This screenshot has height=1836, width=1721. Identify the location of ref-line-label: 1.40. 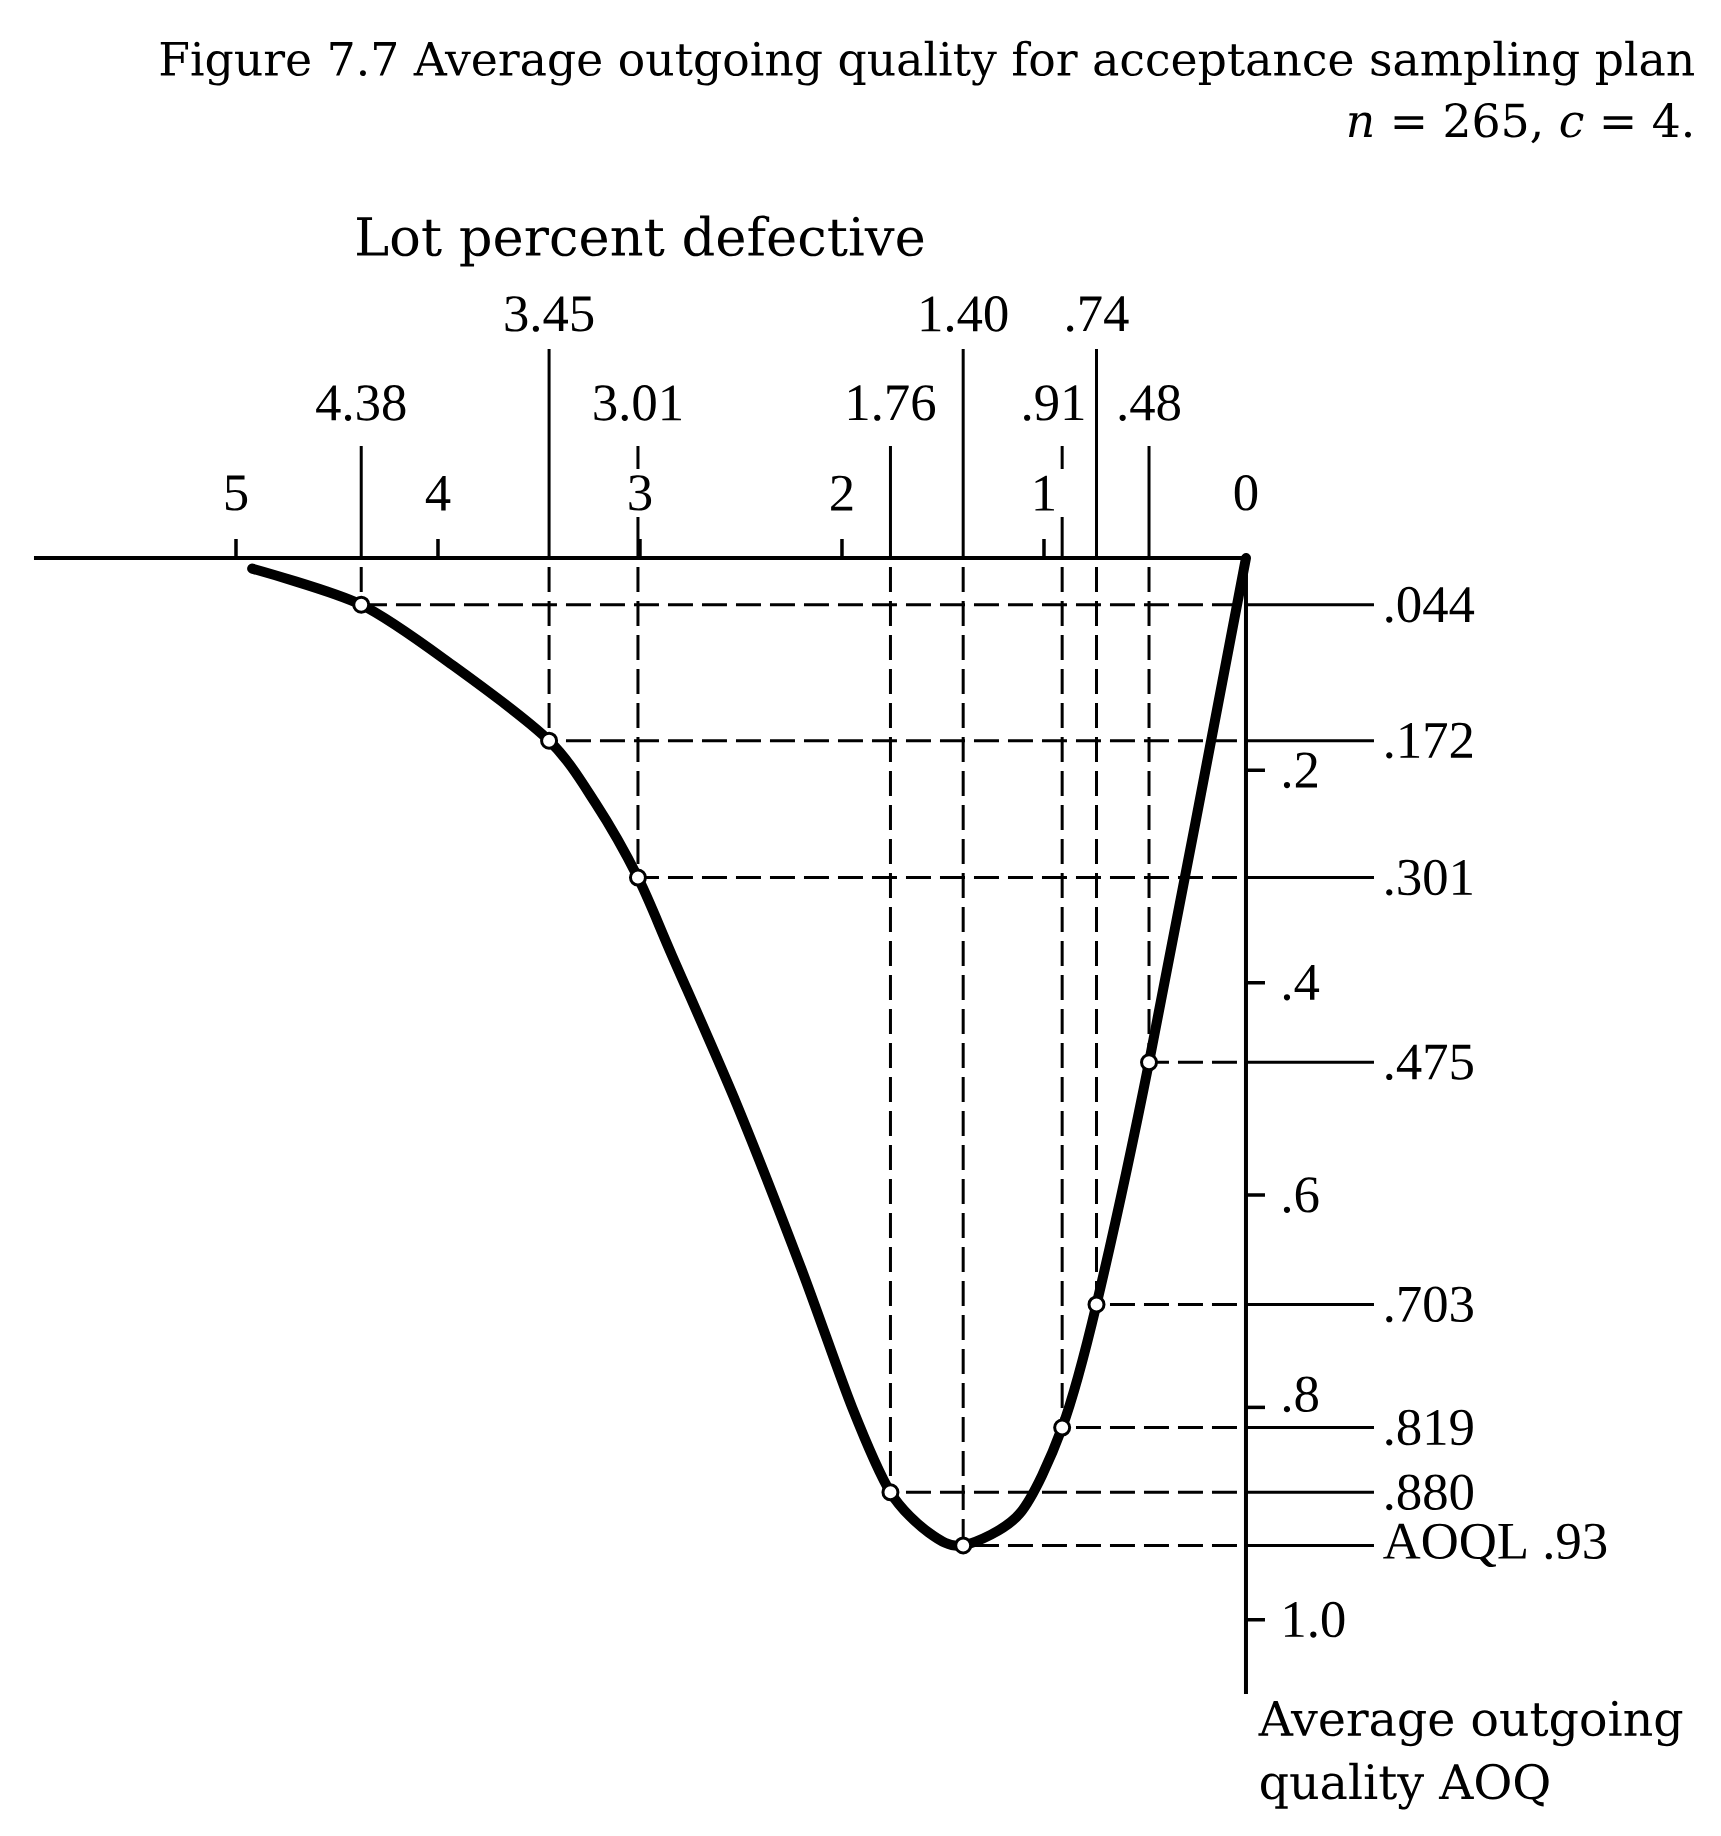
(964, 314).